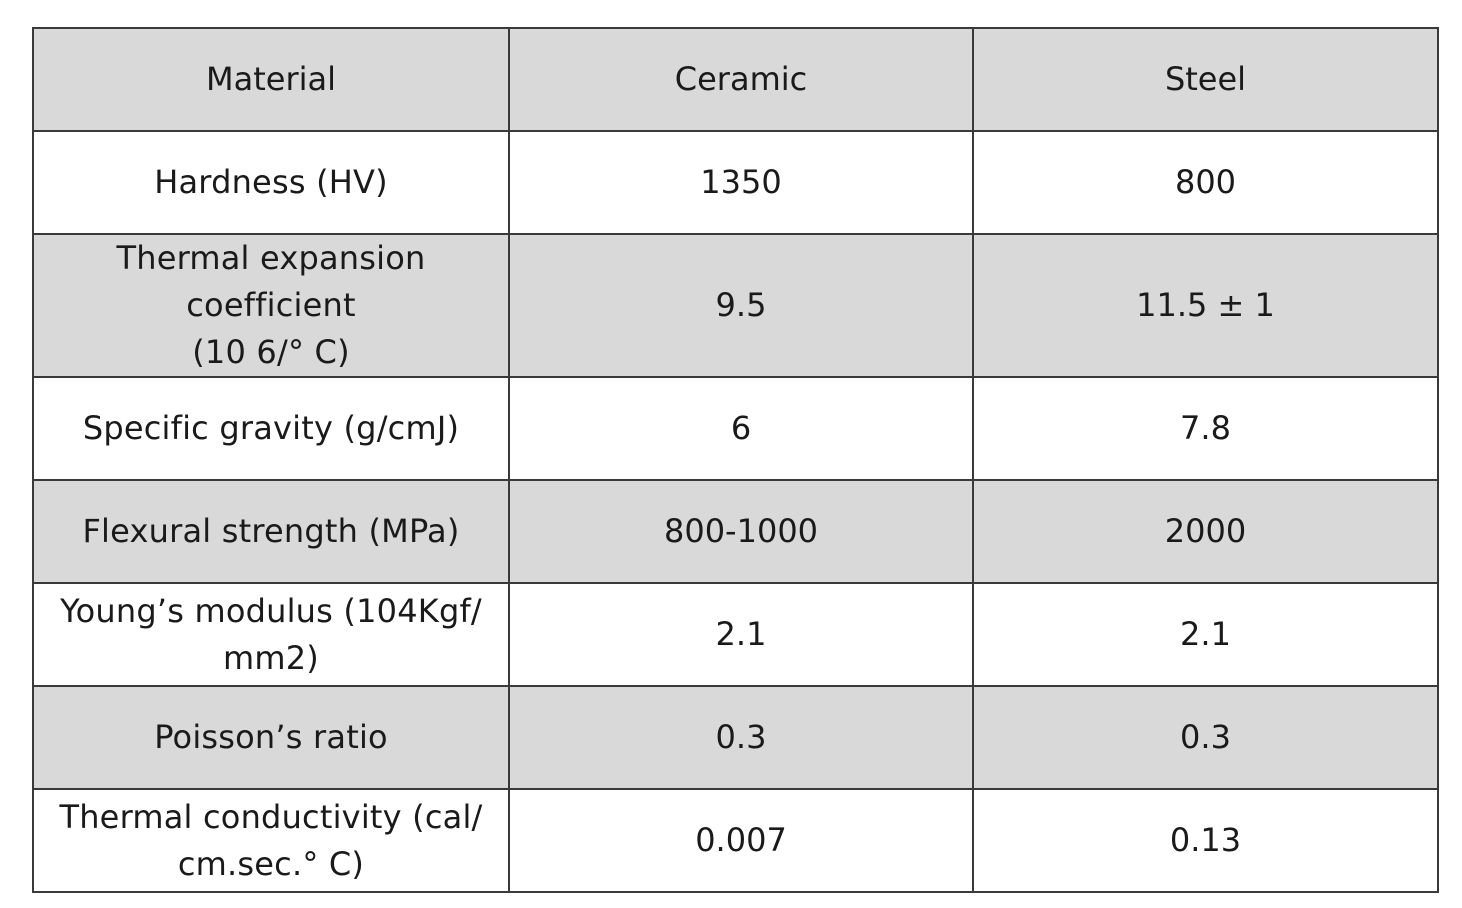  I want to click on table-header-row: Material Ceramic Steel, so click(735, 79).